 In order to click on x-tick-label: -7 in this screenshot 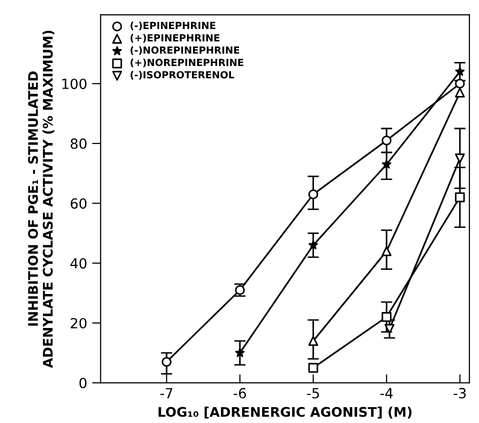, I will do `click(166, 393)`.